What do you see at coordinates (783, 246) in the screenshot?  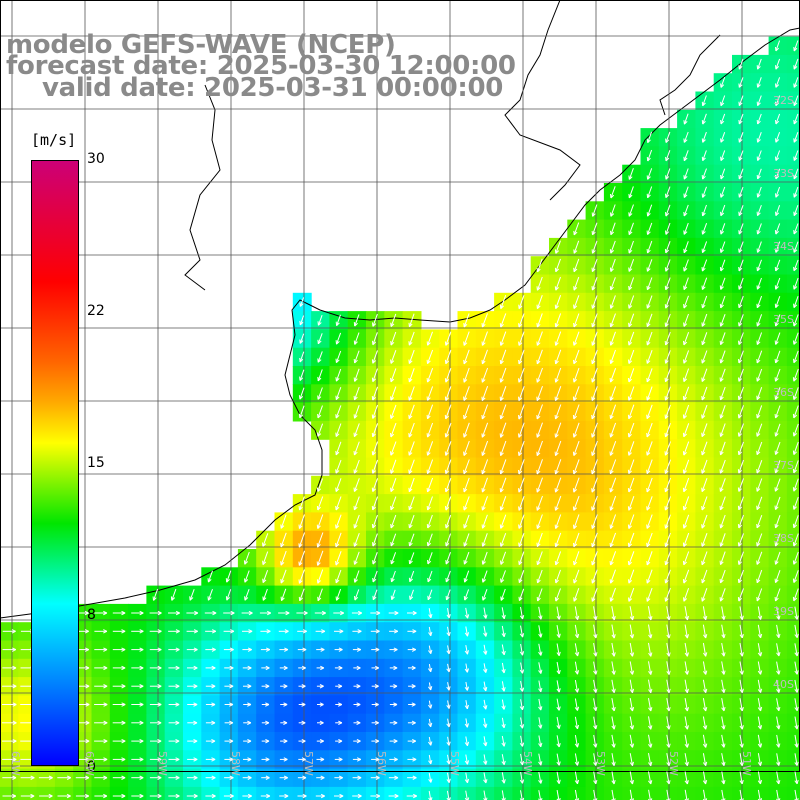 I see `lat-label: 34S` at bounding box center [783, 246].